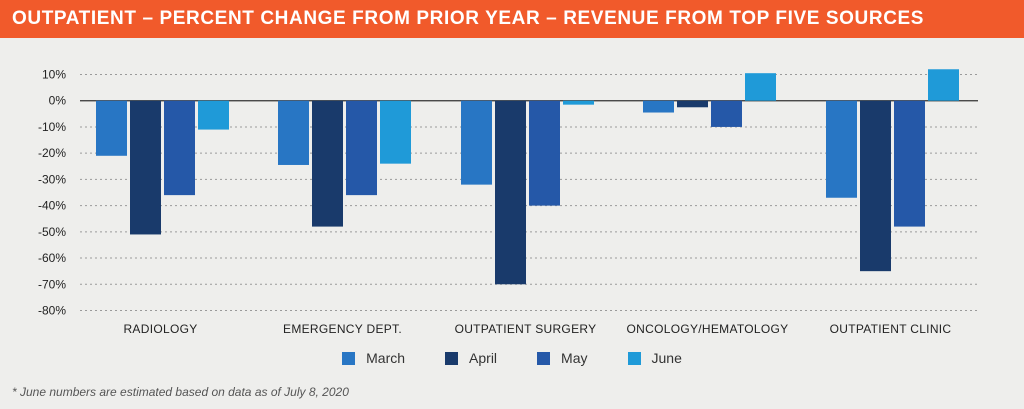 This screenshot has width=1024, height=409. Describe the element at coordinates (483, 358) in the screenshot. I see `legend-label: April` at that location.